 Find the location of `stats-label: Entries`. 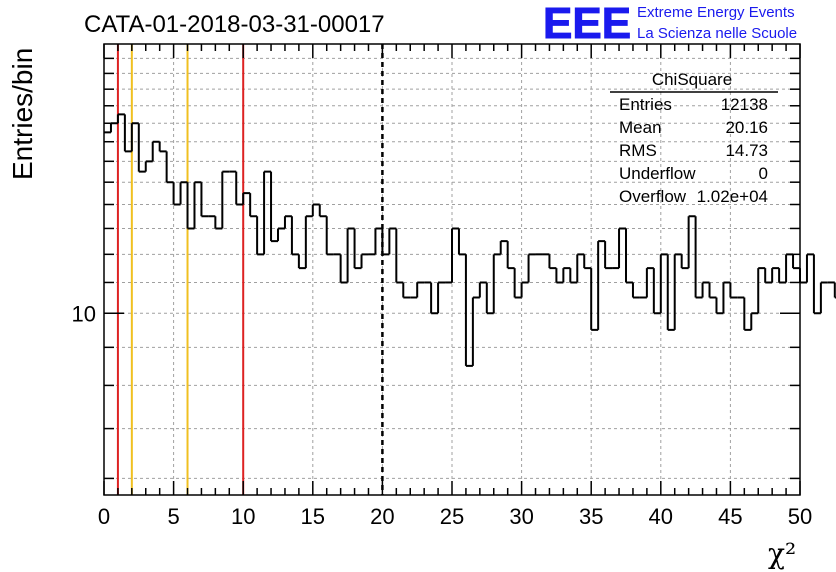

stats-label: Entries is located at coordinates (645, 104).